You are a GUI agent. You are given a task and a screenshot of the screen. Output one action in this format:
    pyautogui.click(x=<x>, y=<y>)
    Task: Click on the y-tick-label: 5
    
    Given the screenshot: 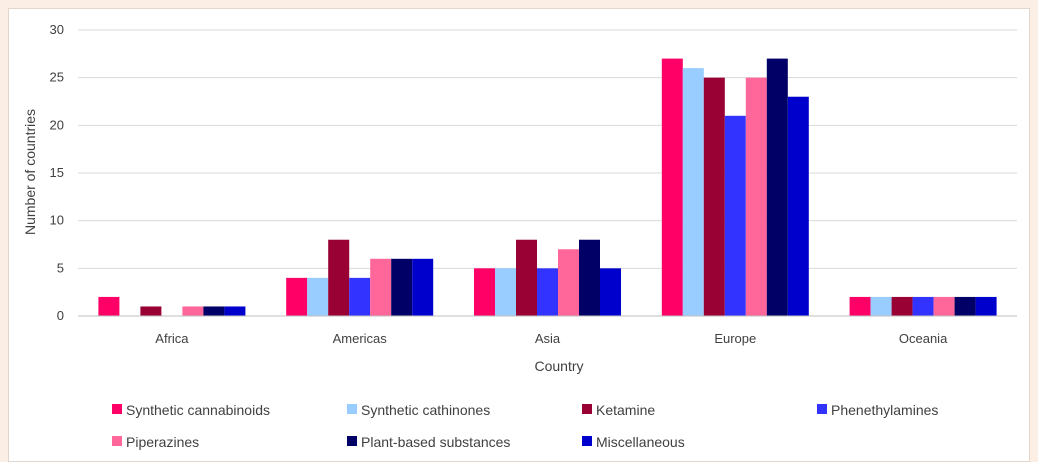 What is the action you would take?
    pyautogui.click(x=60, y=267)
    